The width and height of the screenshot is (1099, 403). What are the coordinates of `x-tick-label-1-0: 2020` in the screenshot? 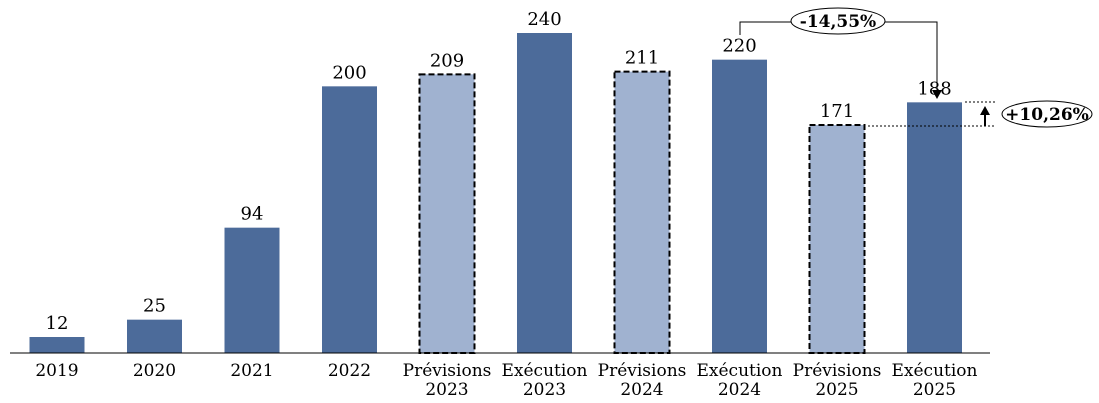 It's located at (154, 371).